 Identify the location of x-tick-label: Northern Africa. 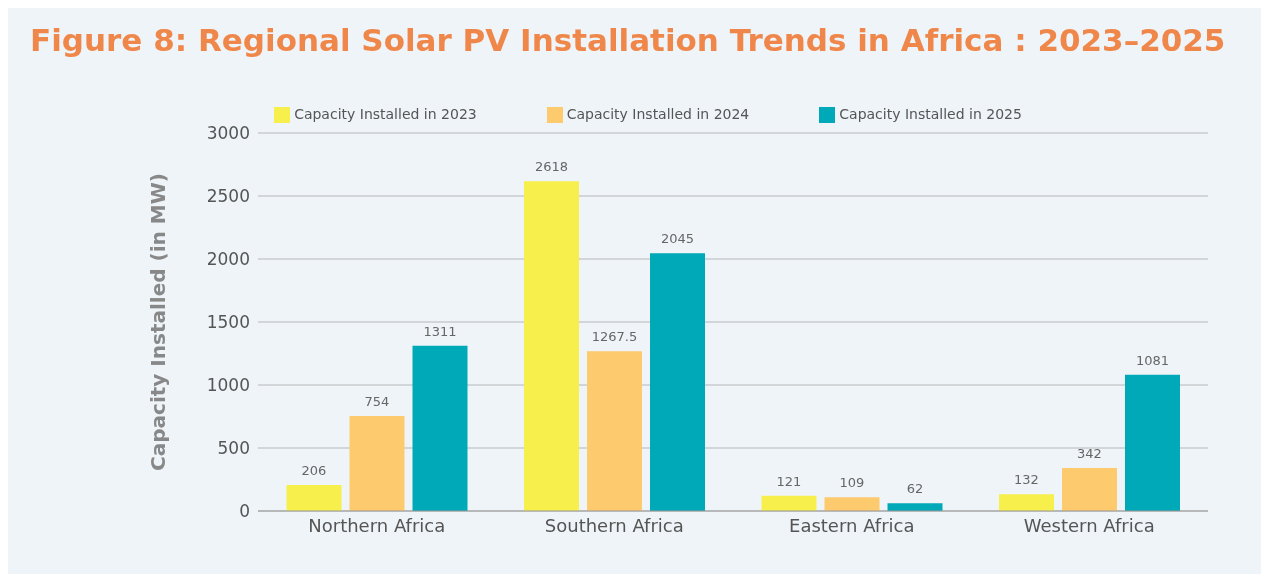
(377, 525).